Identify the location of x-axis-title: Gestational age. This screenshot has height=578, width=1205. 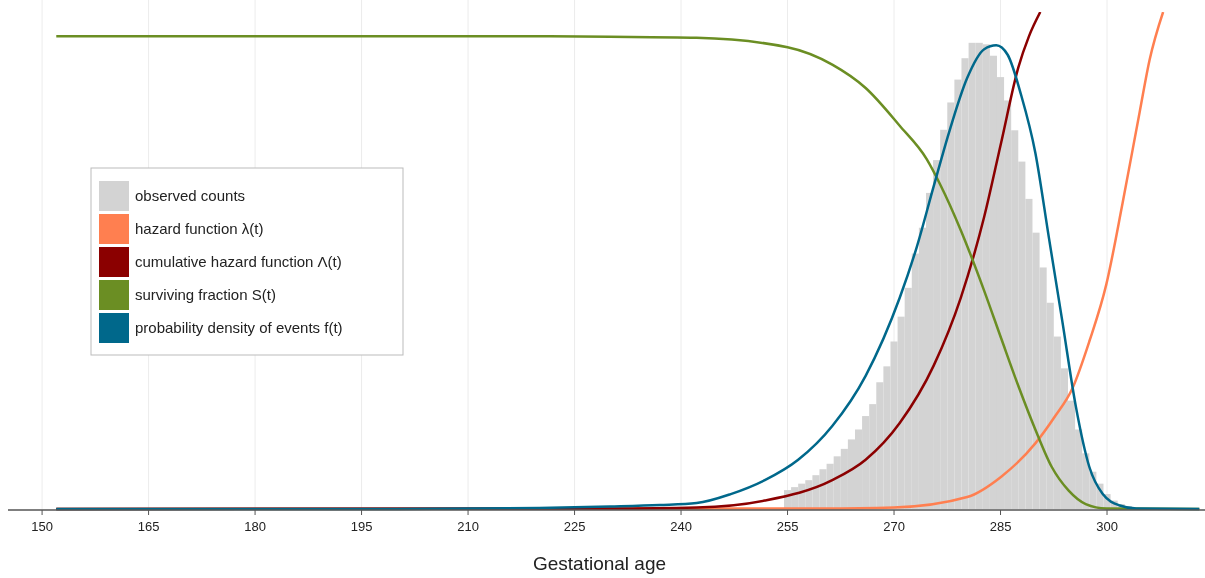
(599, 563).